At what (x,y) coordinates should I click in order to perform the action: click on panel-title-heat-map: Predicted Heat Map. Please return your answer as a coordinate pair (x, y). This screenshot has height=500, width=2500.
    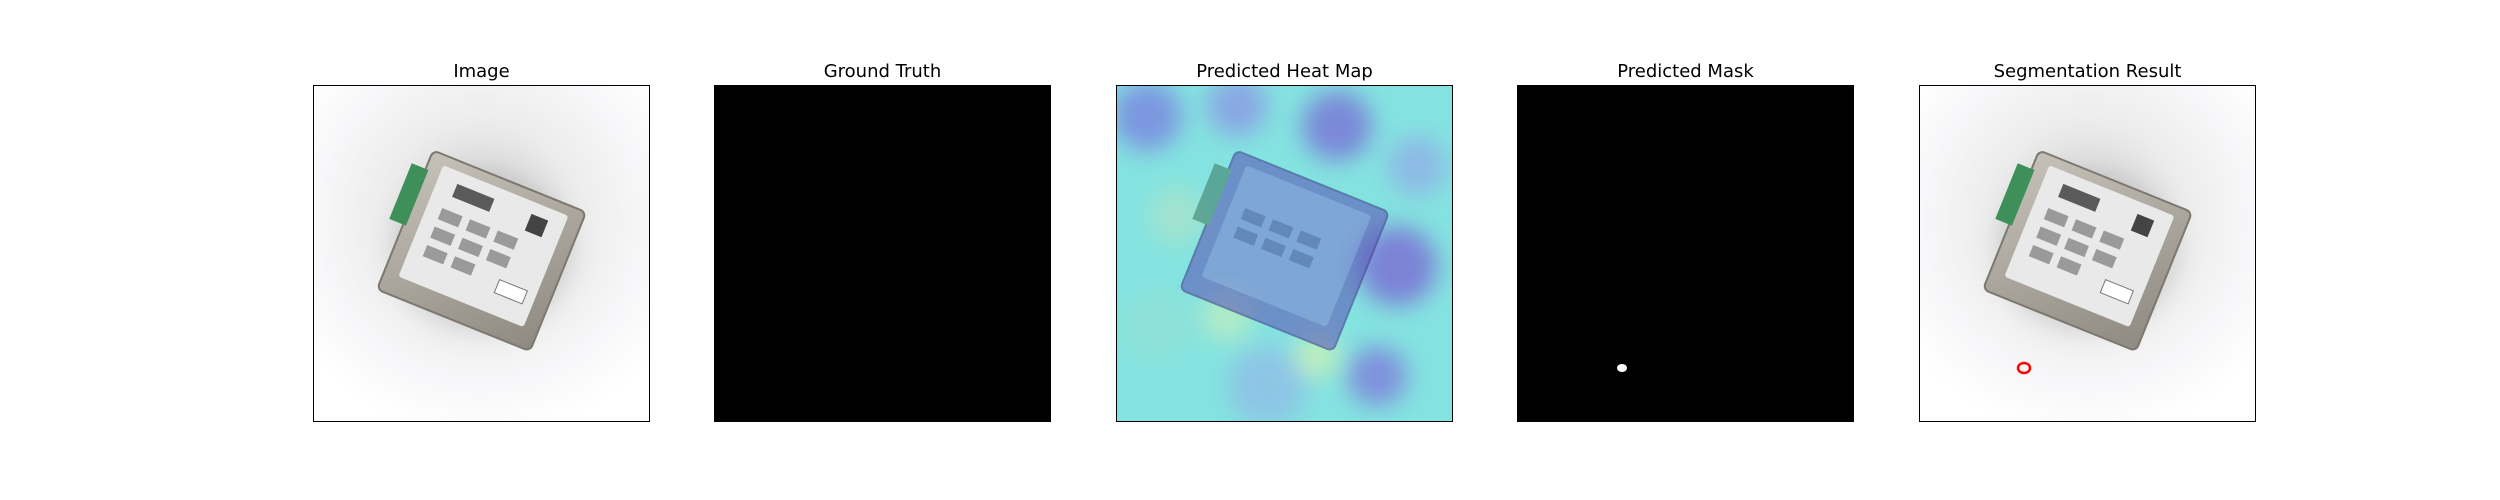
    Looking at the image, I should click on (1284, 71).